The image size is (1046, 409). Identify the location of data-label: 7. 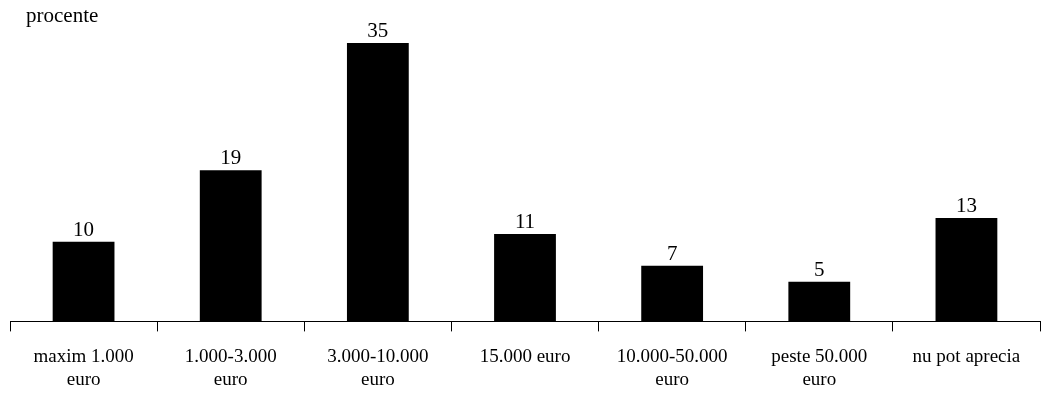
(672, 252).